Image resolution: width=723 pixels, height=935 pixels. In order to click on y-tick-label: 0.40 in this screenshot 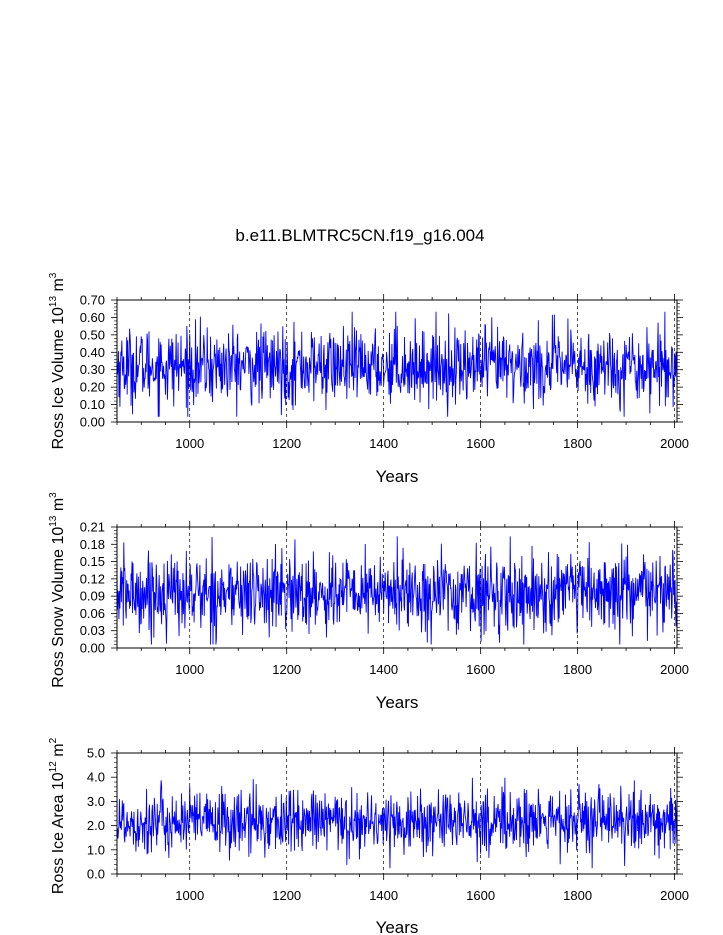, I will do `click(92, 352)`.